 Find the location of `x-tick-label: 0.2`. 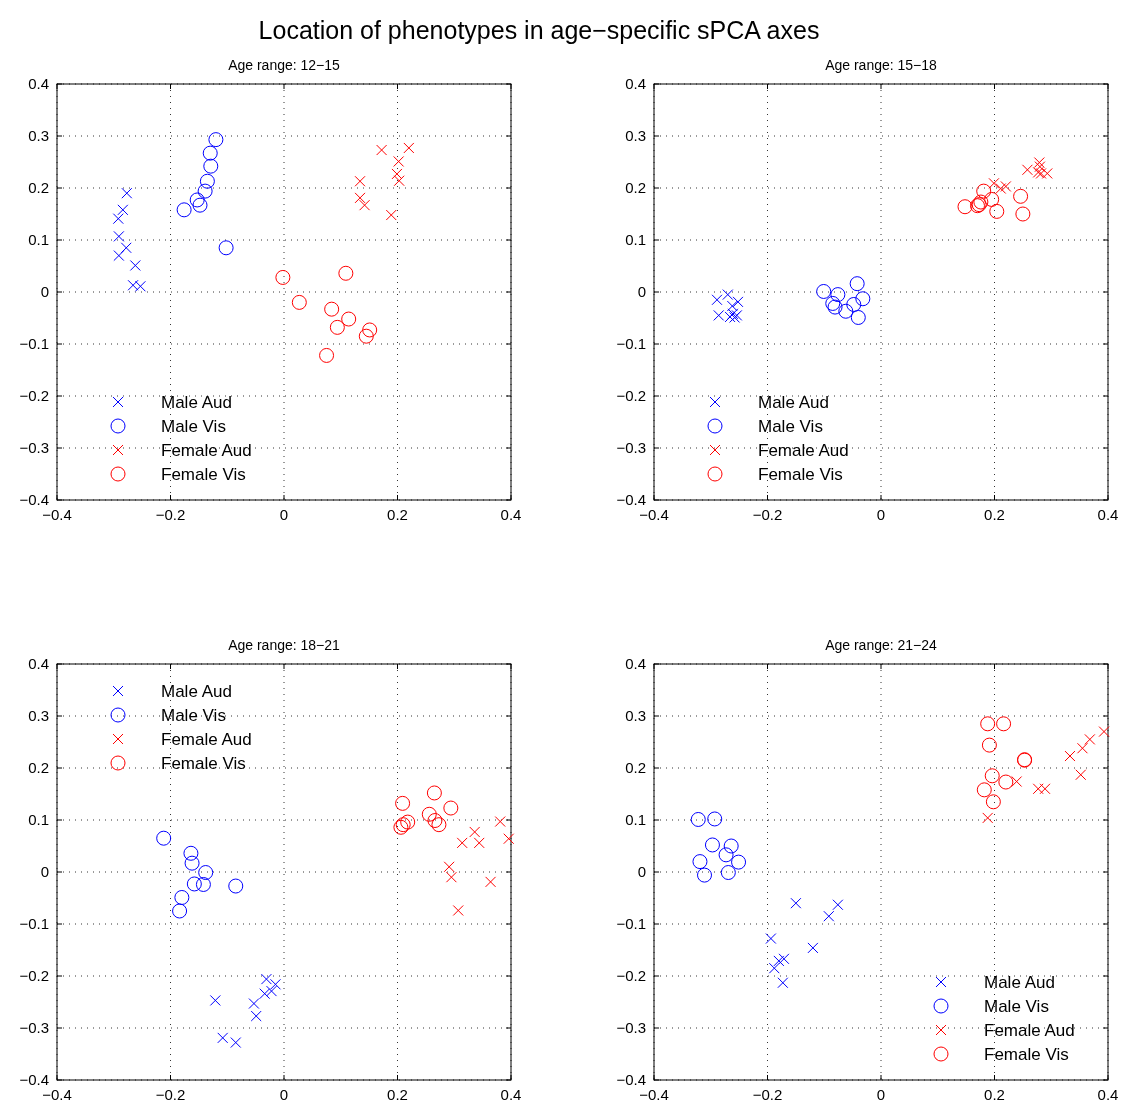

x-tick-label: 0.2 is located at coordinates (397, 514).